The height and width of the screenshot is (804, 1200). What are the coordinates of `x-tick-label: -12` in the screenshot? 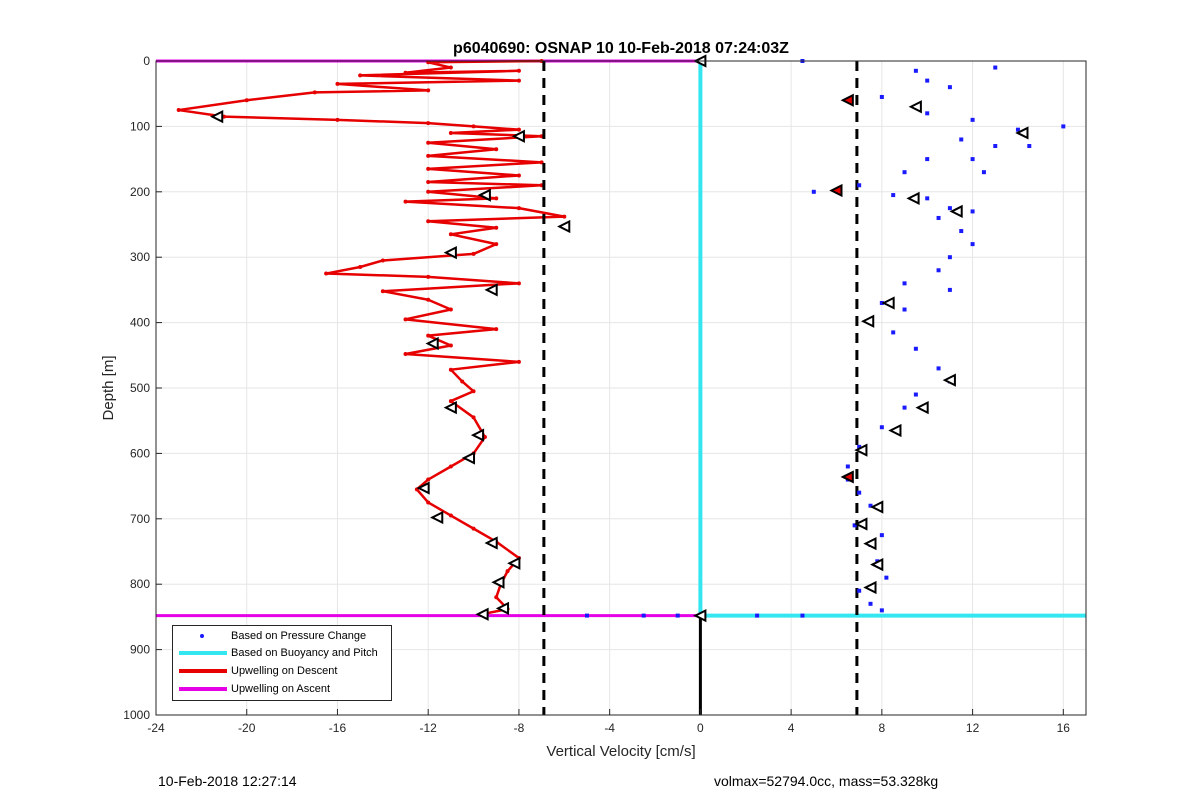 It's located at (429, 728).